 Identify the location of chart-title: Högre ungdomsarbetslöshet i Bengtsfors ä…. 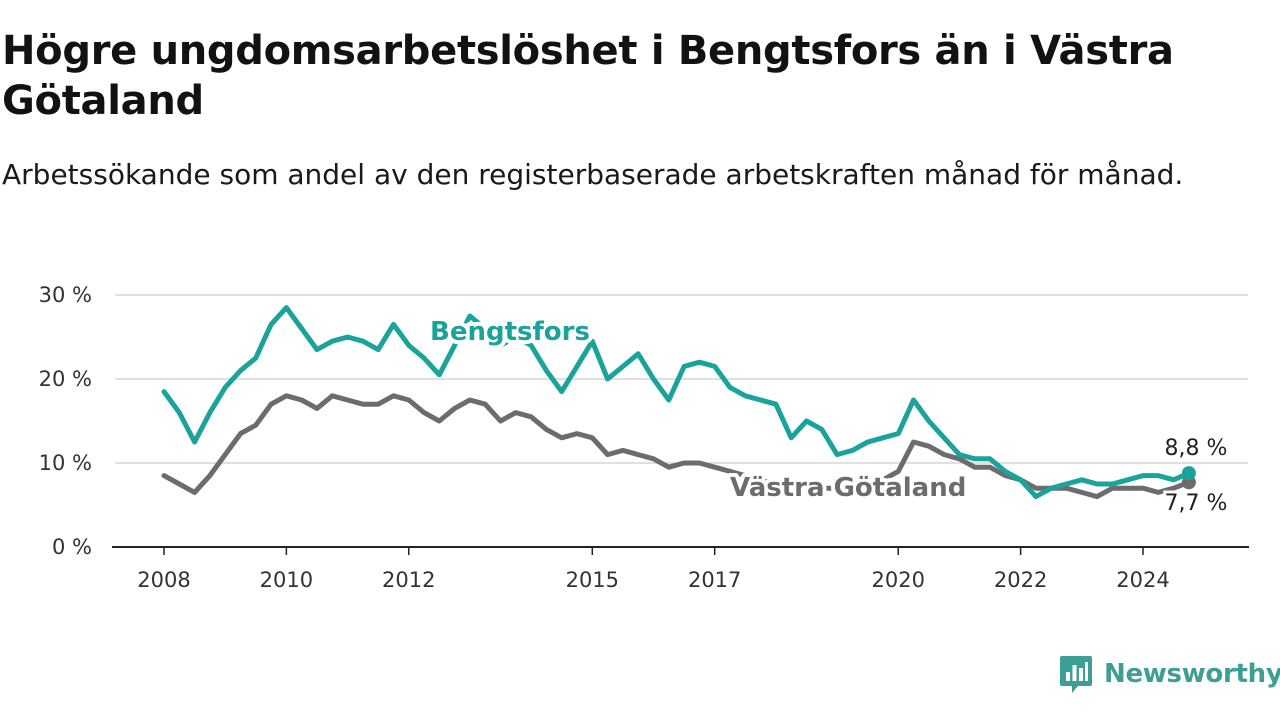
(588, 76).